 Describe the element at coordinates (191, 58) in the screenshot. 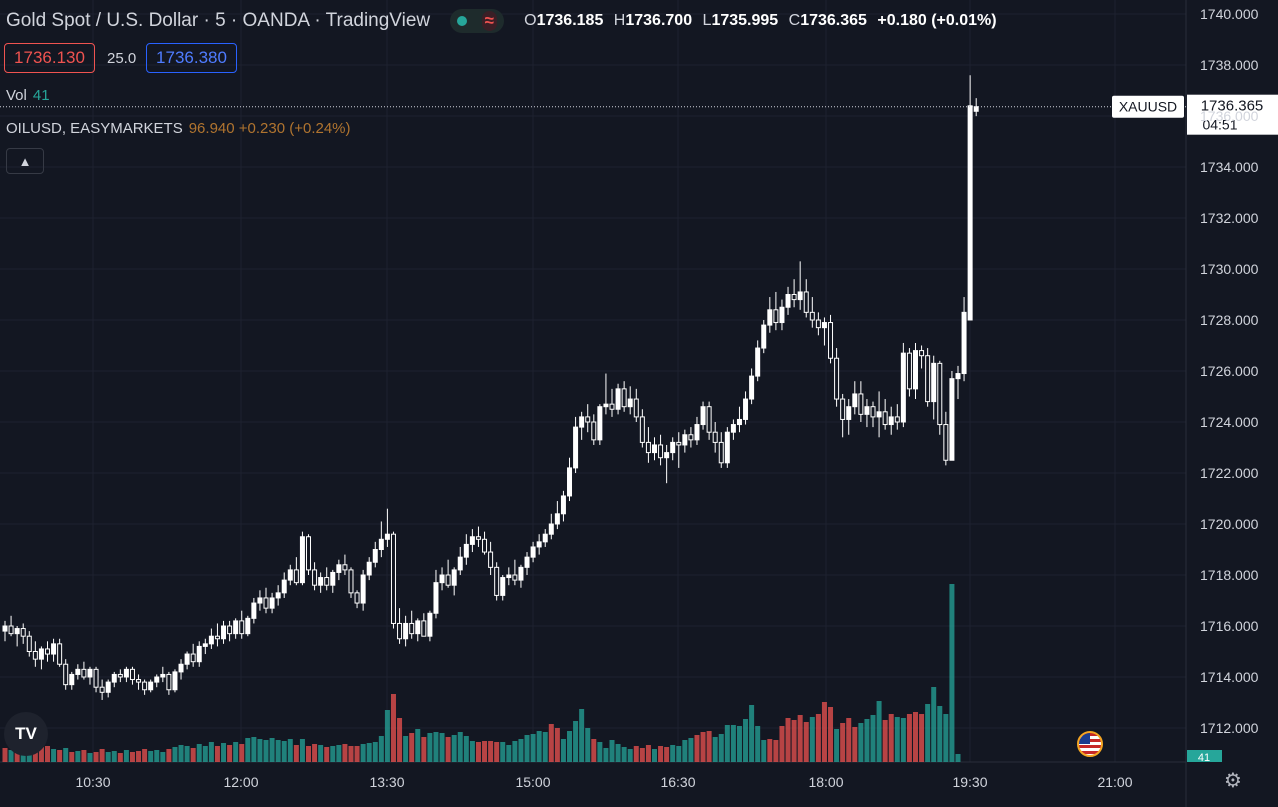

I see `buy-price-button: 1736.380` at that location.